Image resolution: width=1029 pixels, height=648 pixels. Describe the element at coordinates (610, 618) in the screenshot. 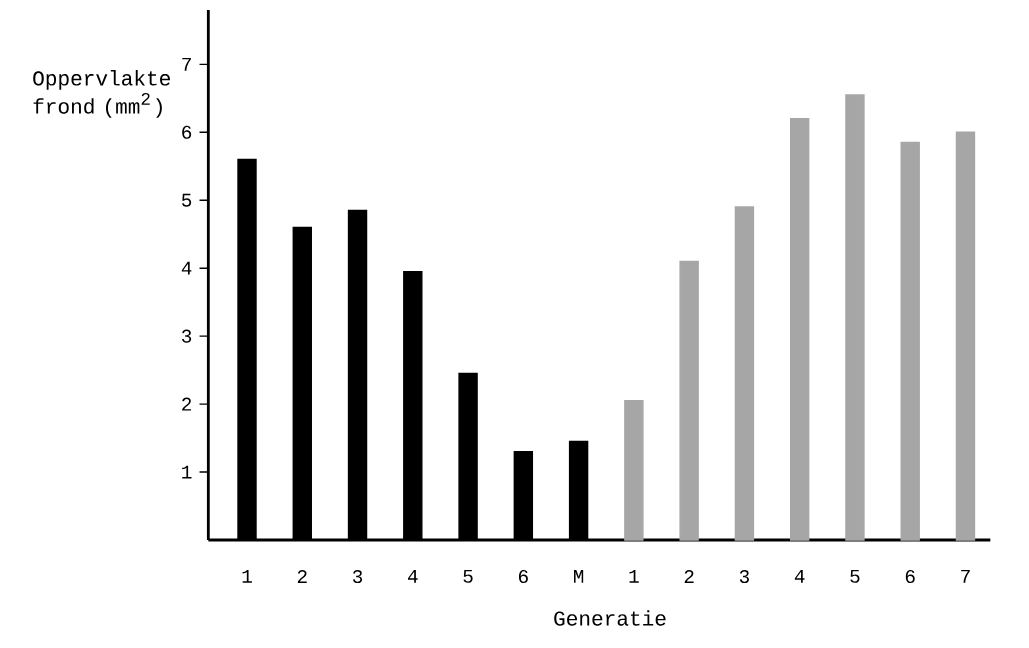

I see `x-axis-title: Generatie` at that location.